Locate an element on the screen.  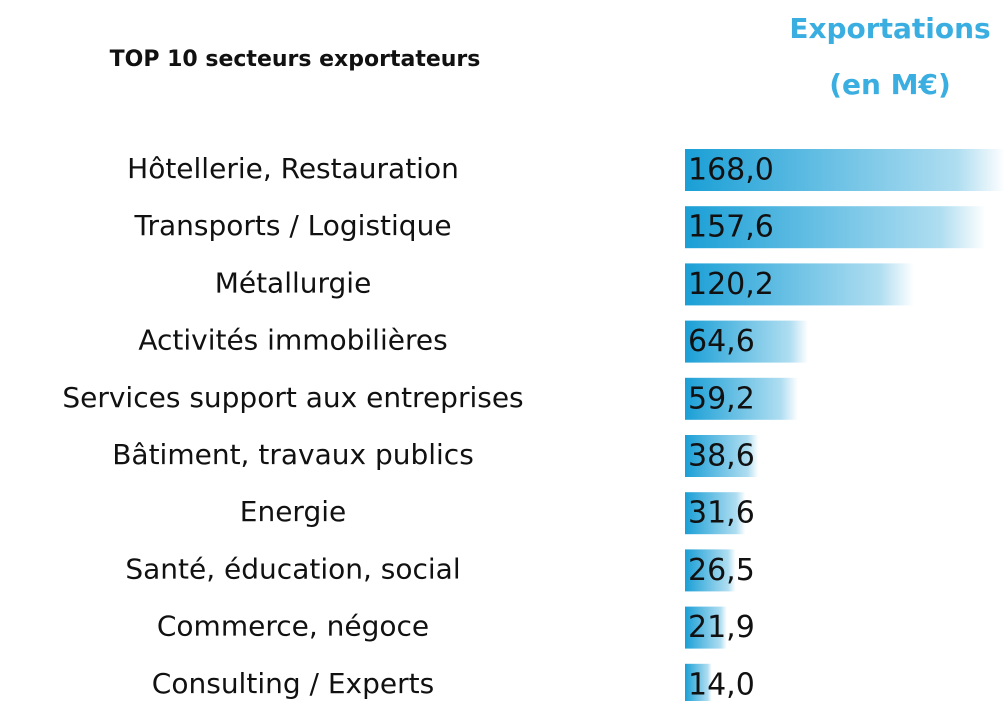
value-label: 31,6 is located at coordinates (721, 513).